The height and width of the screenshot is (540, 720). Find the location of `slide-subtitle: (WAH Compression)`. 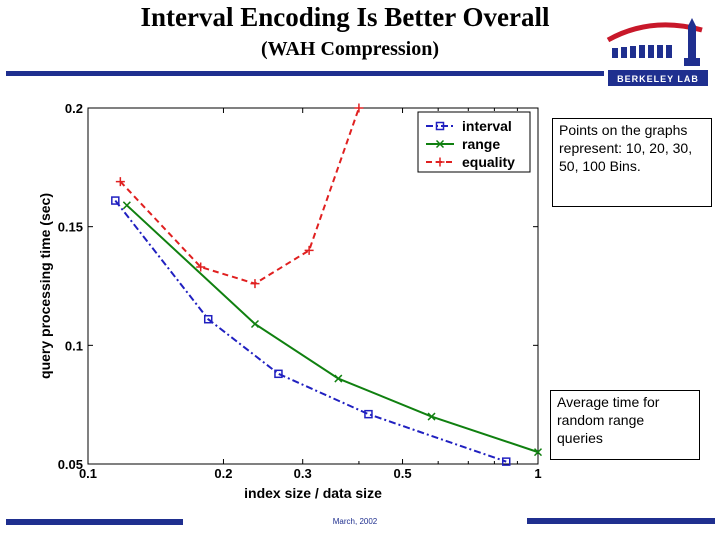

slide-subtitle: (WAH Compression) is located at coordinates (350, 49).